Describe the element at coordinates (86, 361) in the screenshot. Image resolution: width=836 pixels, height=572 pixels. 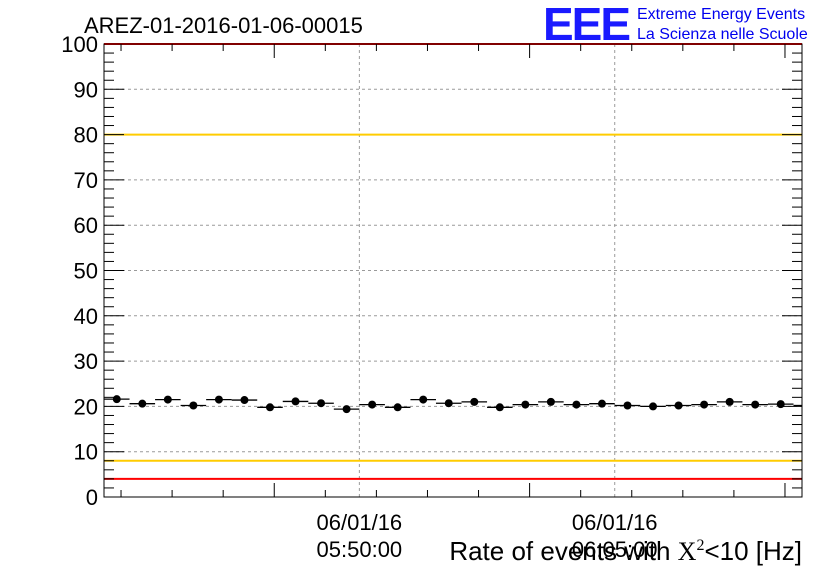
I see `y-tick-label: 30` at that location.